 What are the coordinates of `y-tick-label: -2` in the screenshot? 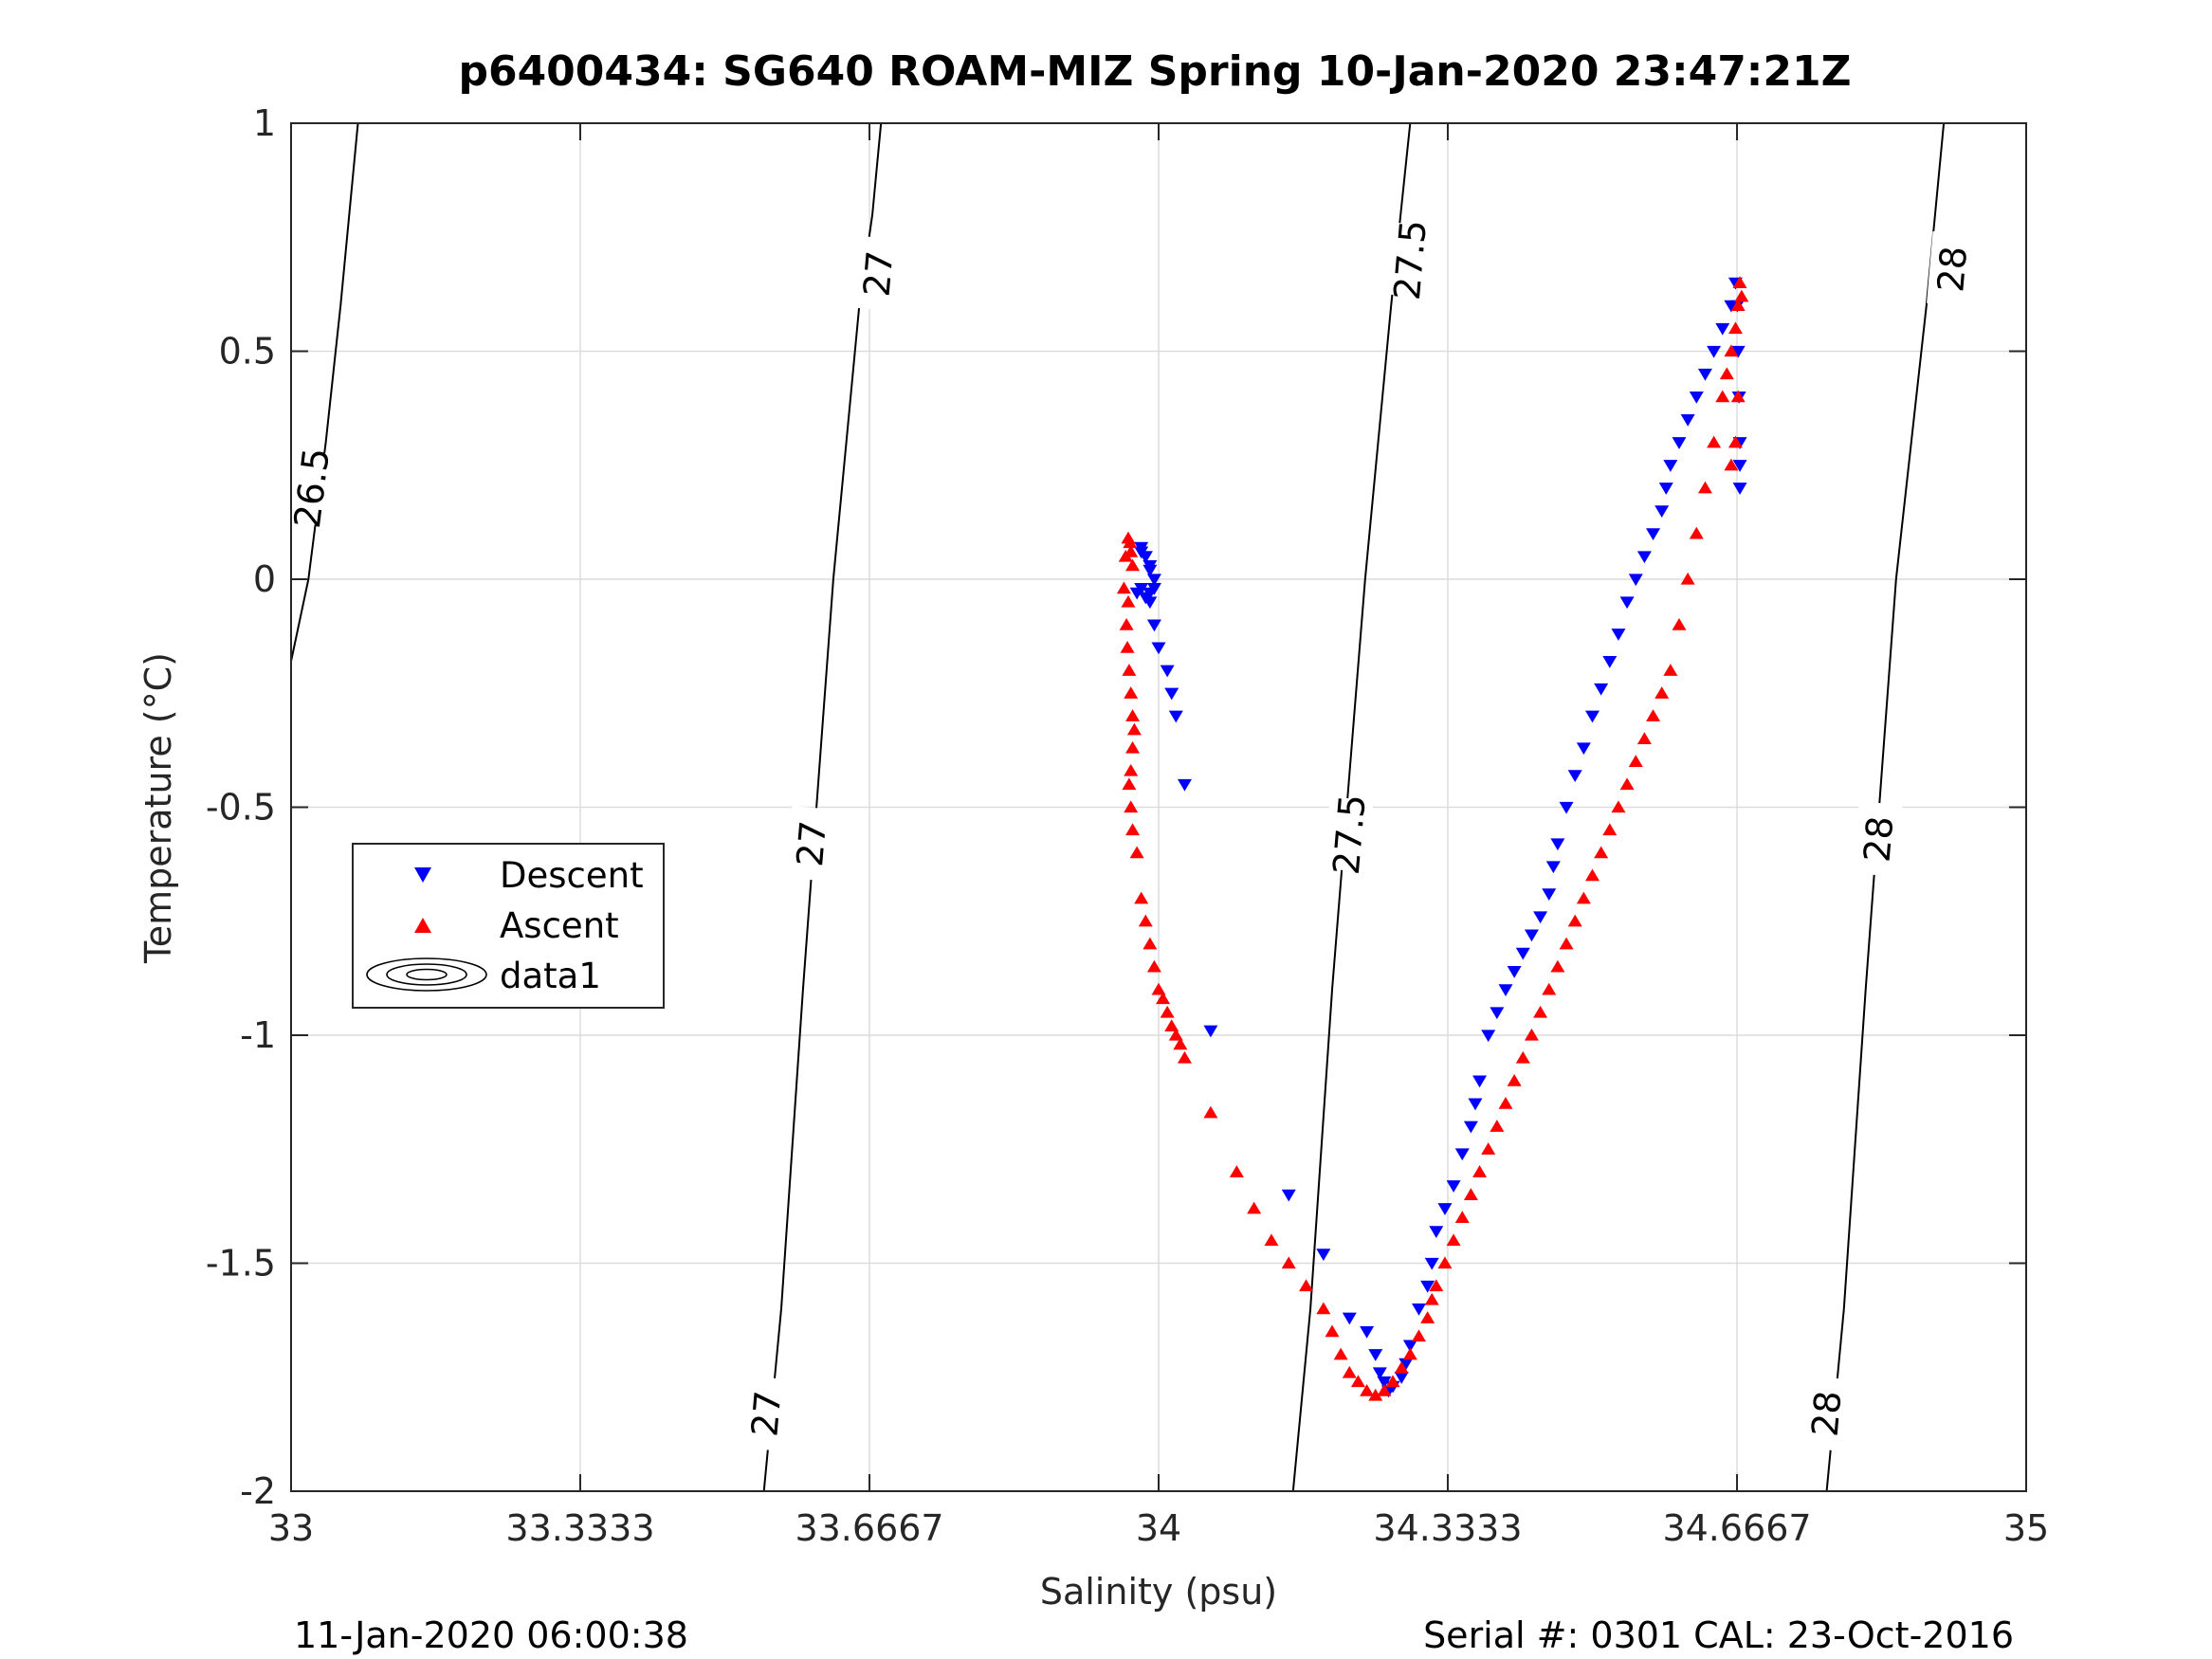 It's located at (258, 1491).